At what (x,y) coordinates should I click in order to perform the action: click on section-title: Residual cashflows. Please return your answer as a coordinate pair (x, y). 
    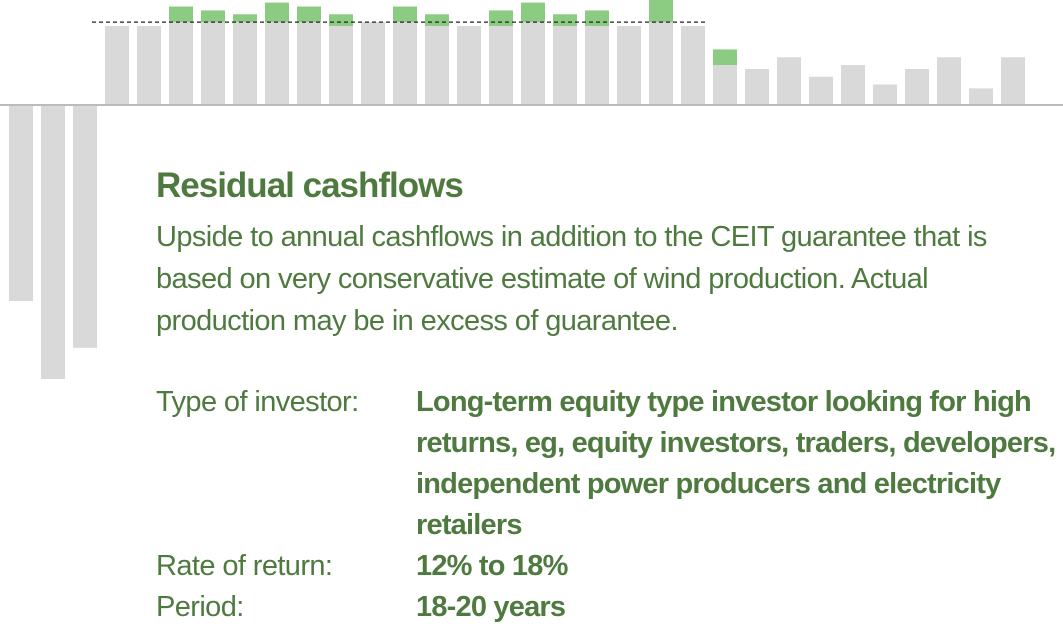
    Looking at the image, I should click on (310, 185).